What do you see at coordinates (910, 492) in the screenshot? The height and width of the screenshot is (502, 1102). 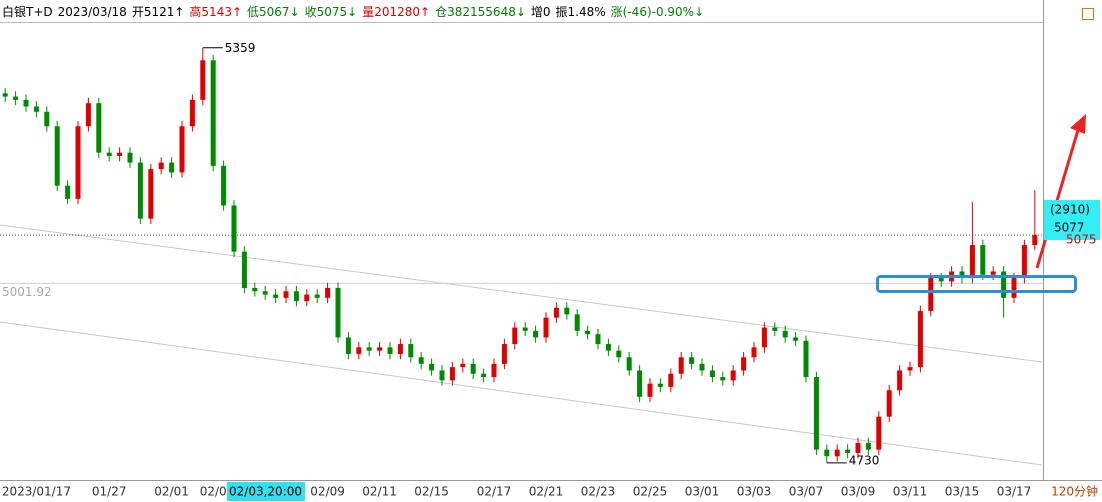 I see `x-tick-label: 03/11` at bounding box center [910, 492].